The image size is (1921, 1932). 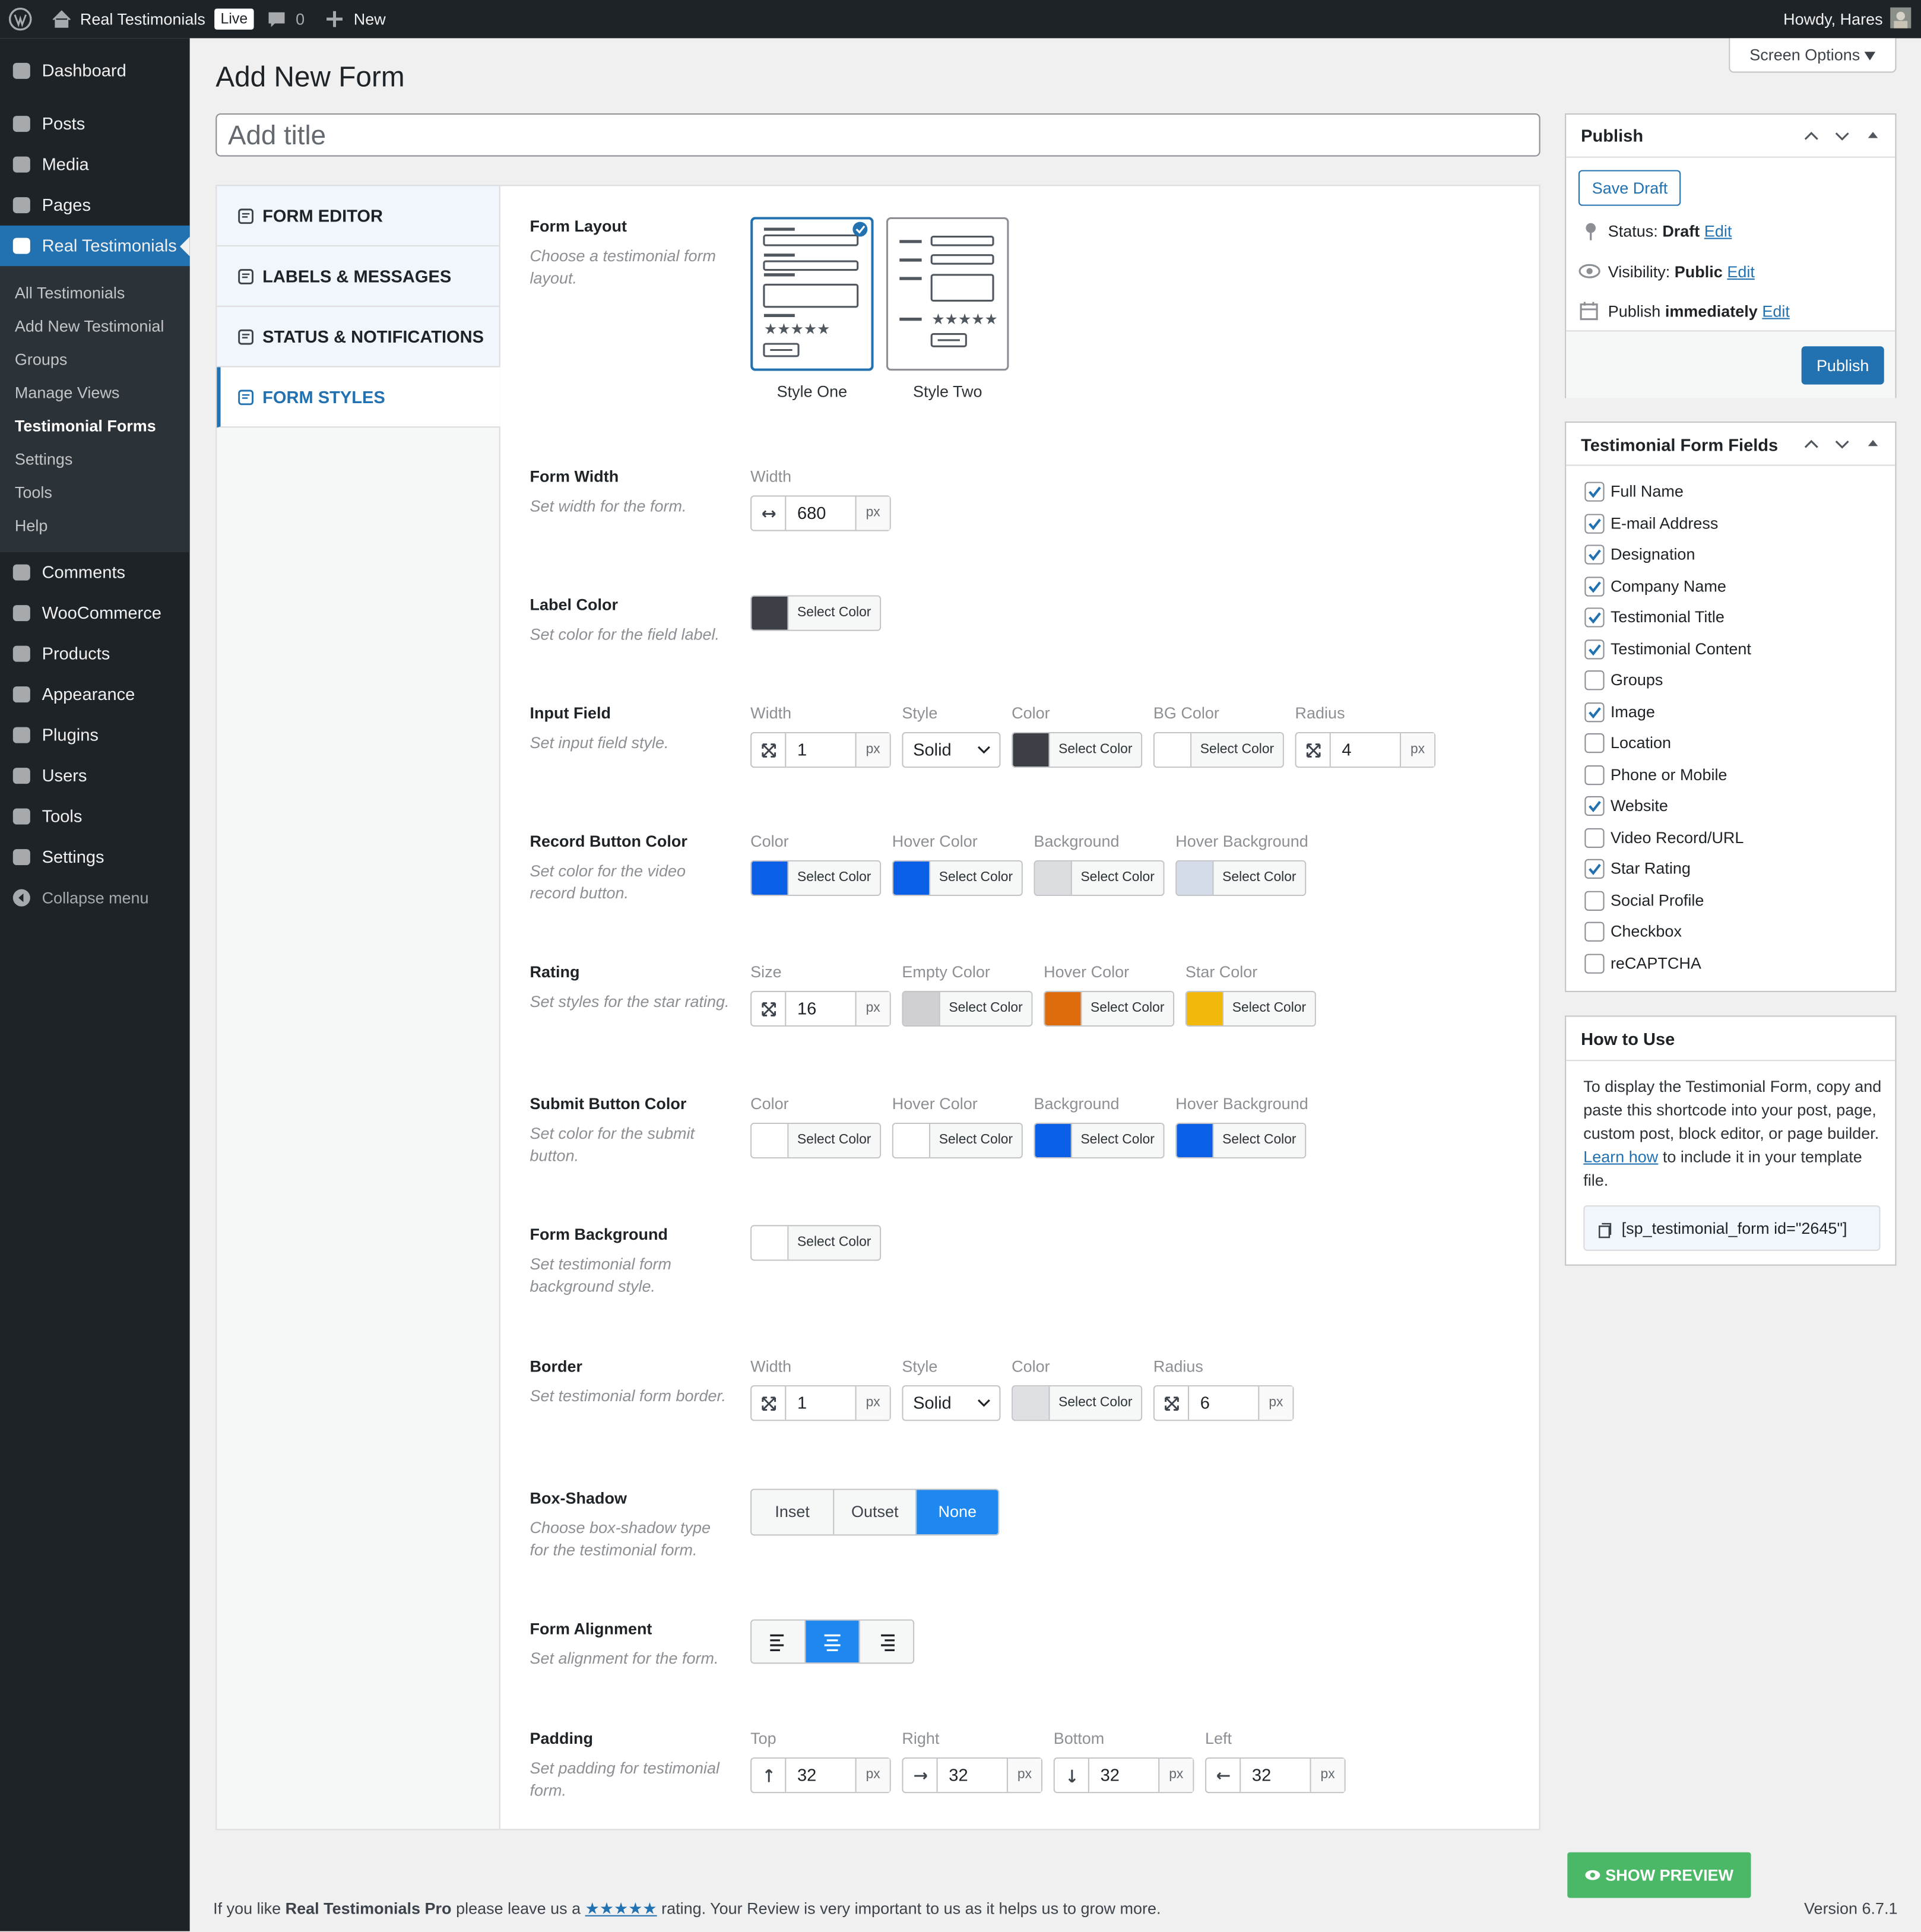 What do you see at coordinates (95, 613) in the screenshot?
I see `menu-item: WooCommerce` at bounding box center [95, 613].